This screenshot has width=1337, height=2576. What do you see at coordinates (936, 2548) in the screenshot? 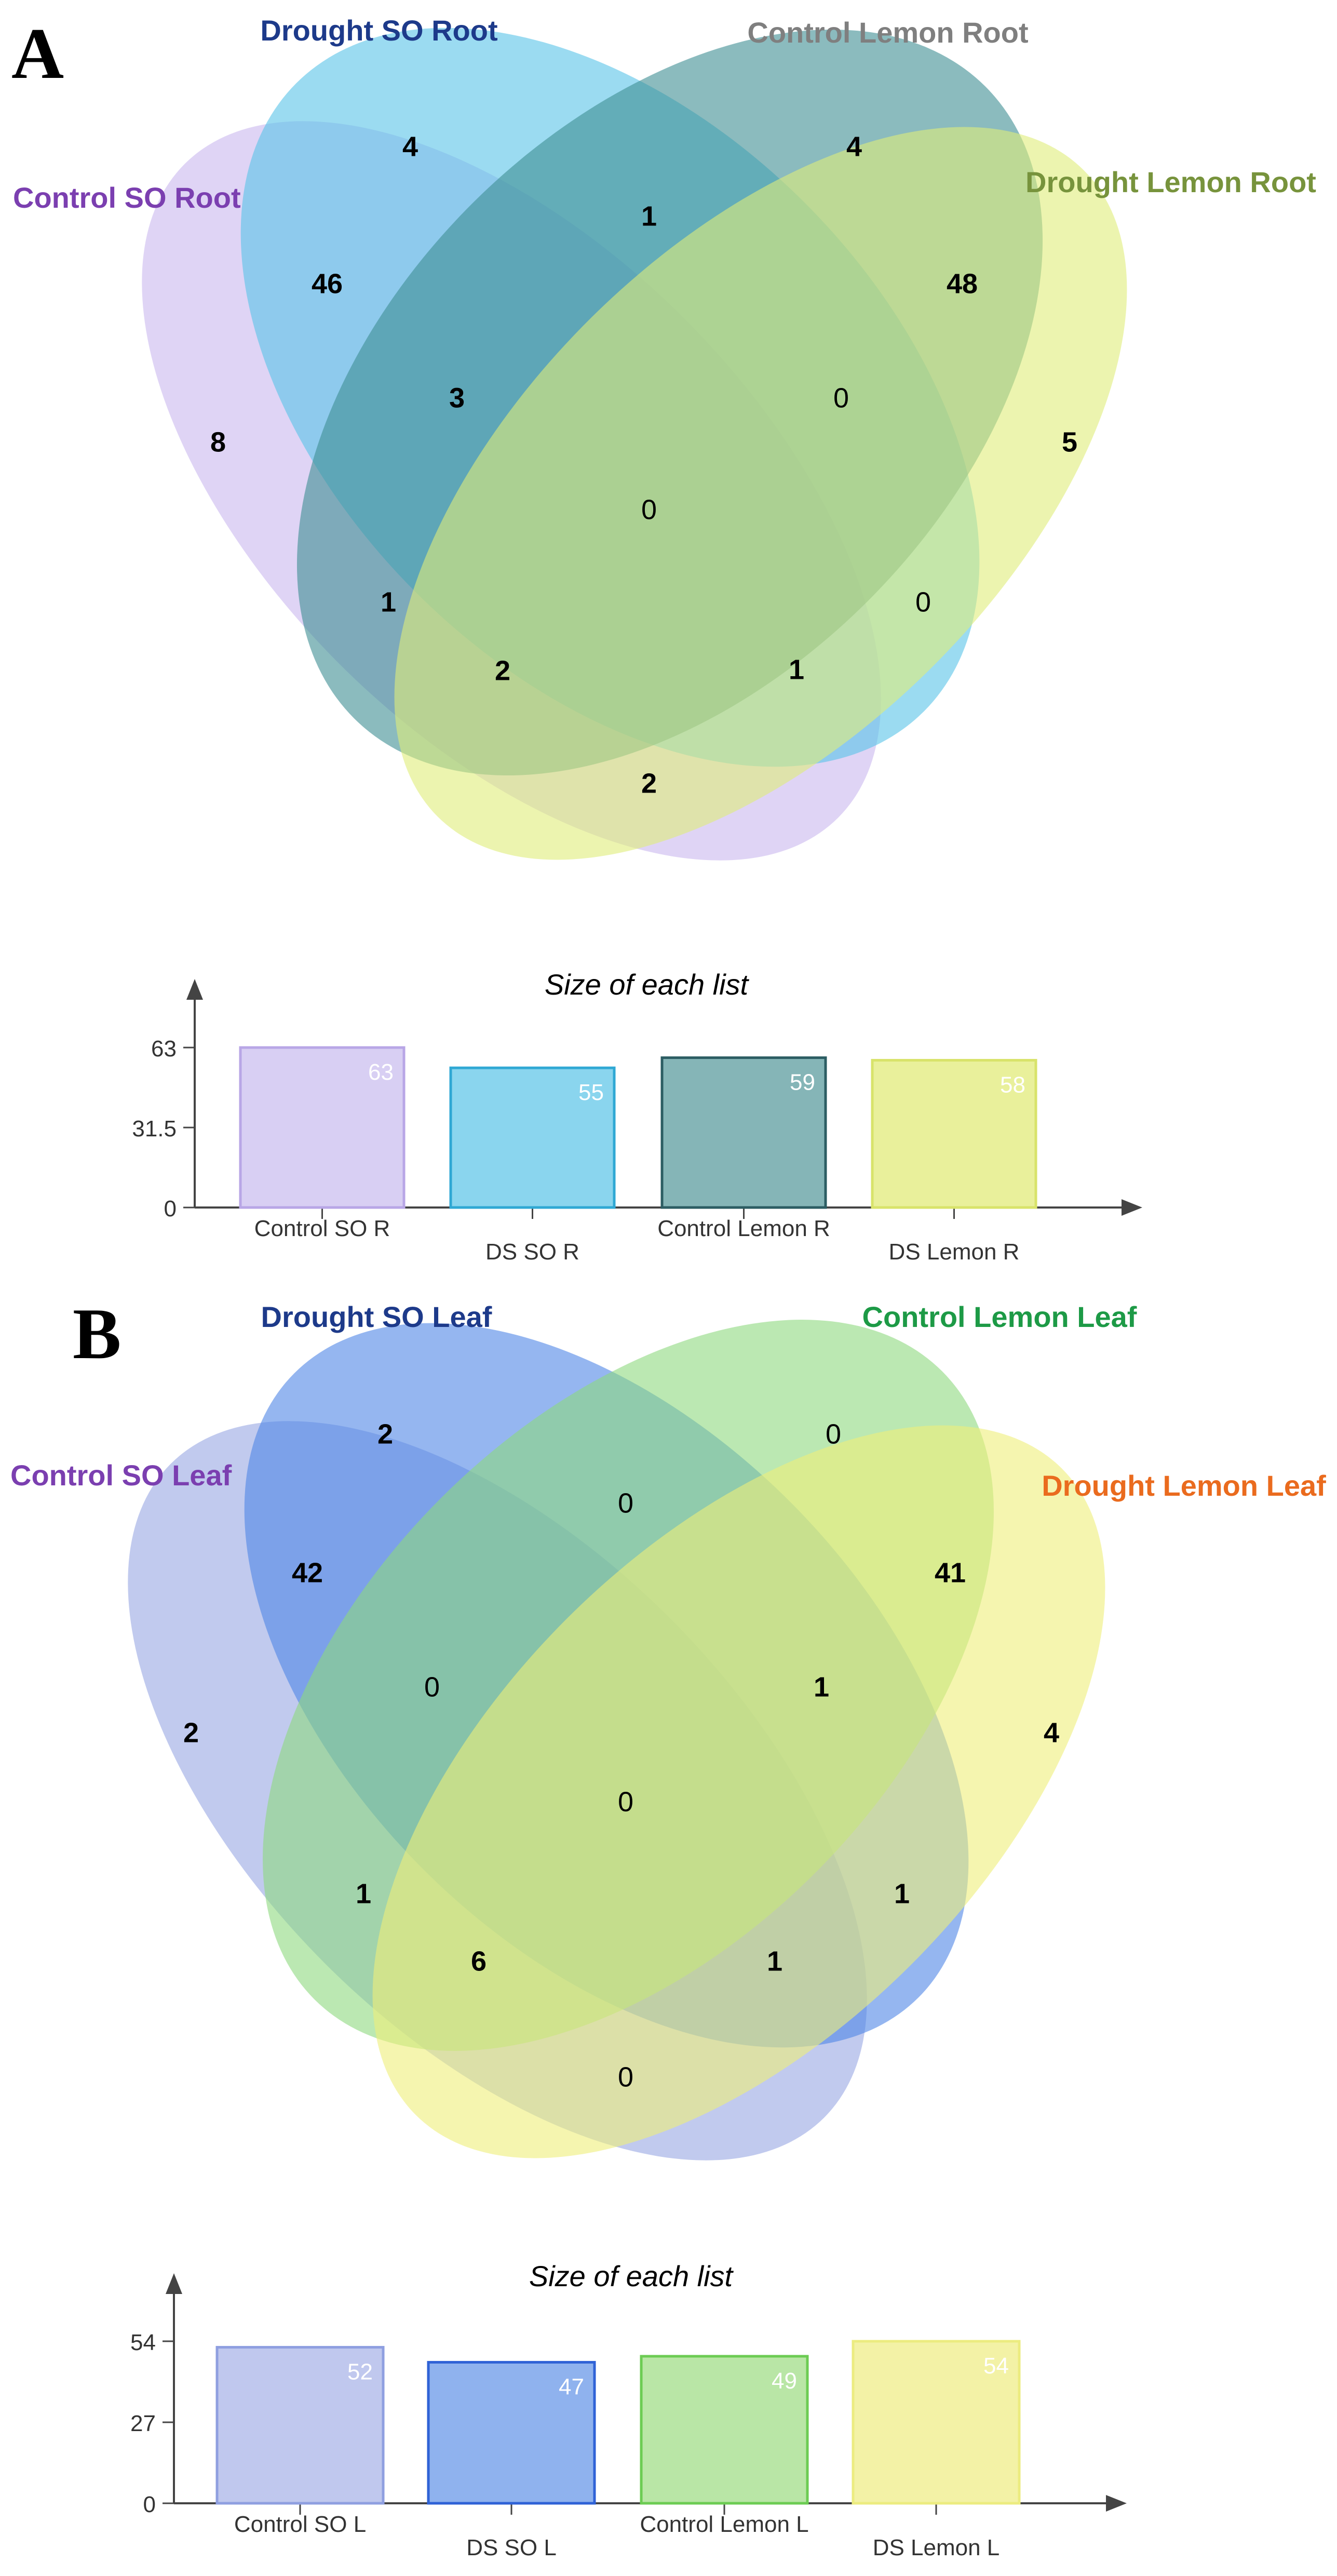
I see `x-tick-label: DS Lemon L` at bounding box center [936, 2548].